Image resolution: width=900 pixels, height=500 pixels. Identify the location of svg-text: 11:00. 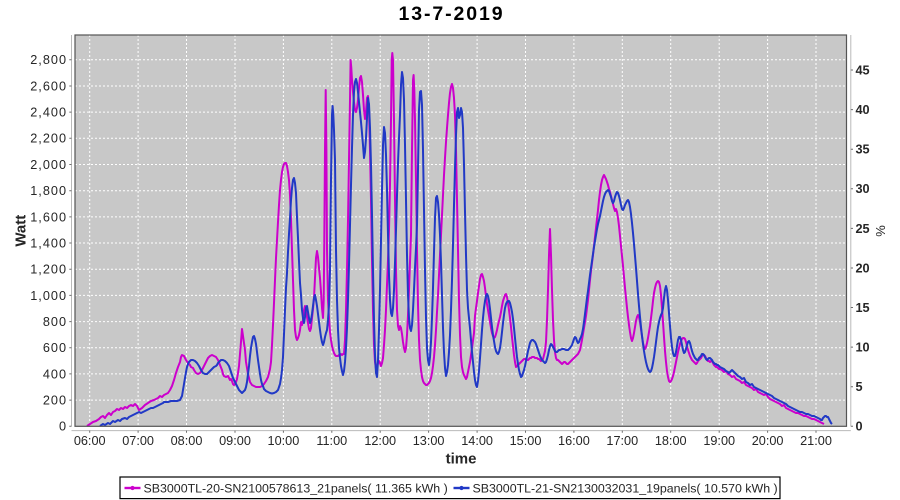
(331, 441).